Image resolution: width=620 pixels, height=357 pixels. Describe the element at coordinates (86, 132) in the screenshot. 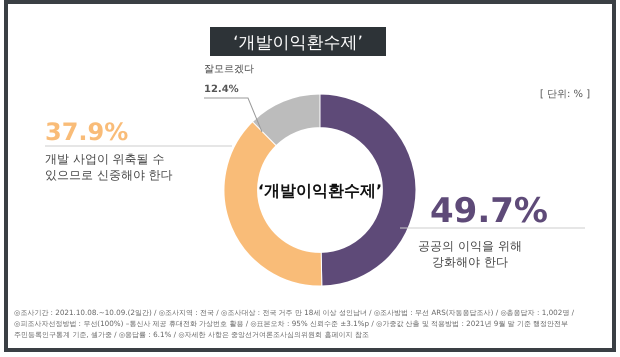

I see `data-label: 37.9%` at that location.